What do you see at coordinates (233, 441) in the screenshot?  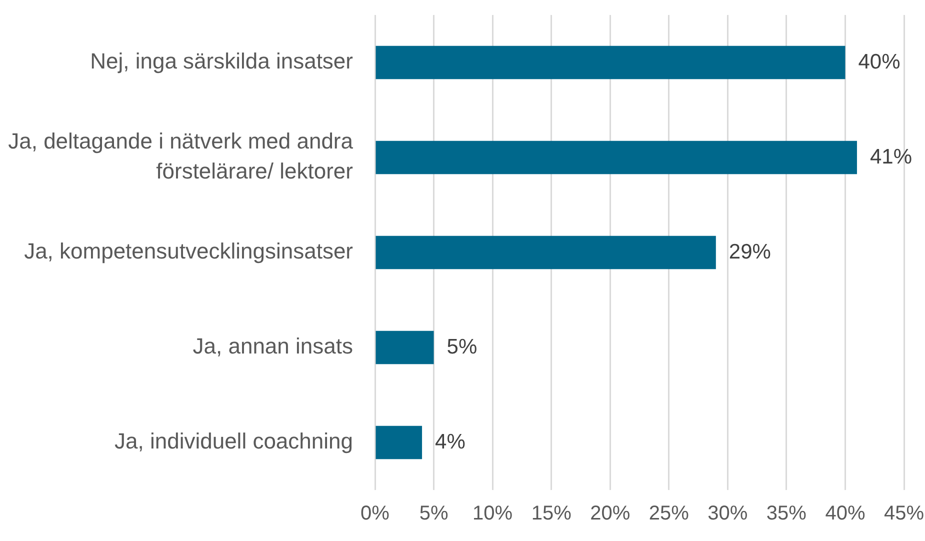 I see `y-tick-label: Ja, individuell coachning` at bounding box center [233, 441].